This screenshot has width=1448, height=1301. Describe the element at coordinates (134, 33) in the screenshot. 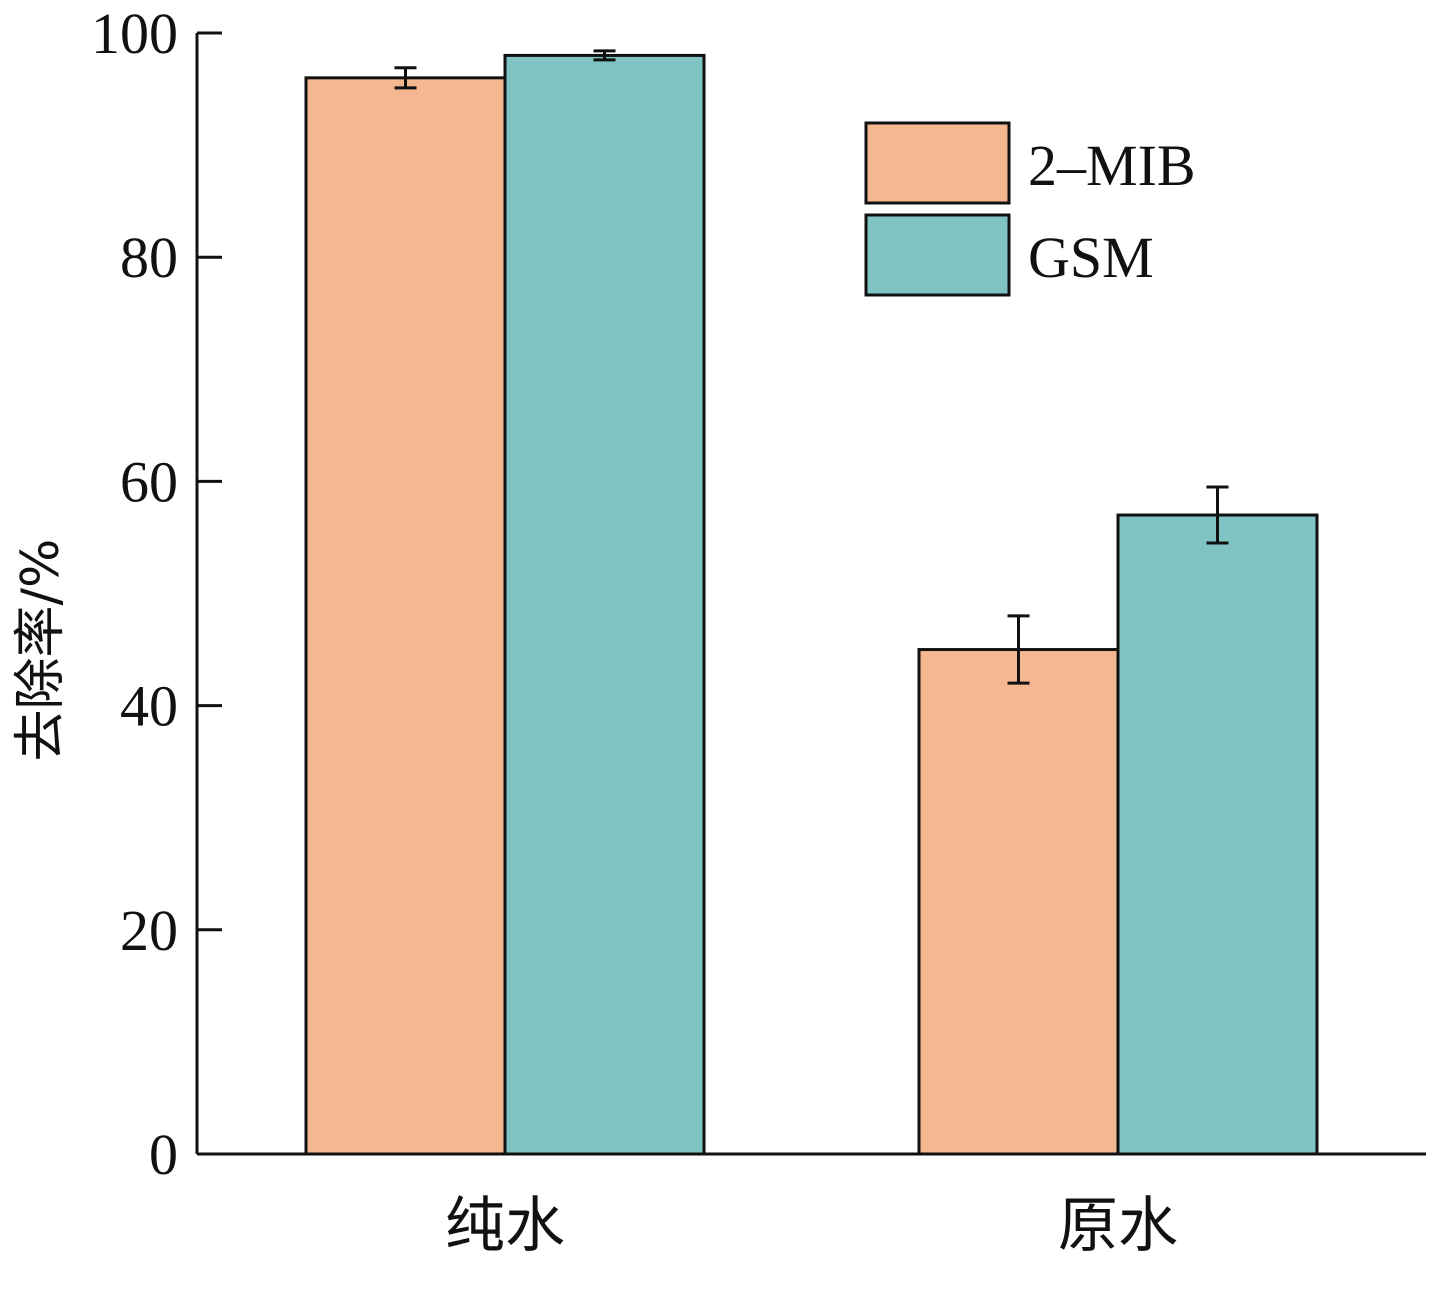

I see `y-tick-label: 100` at that location.